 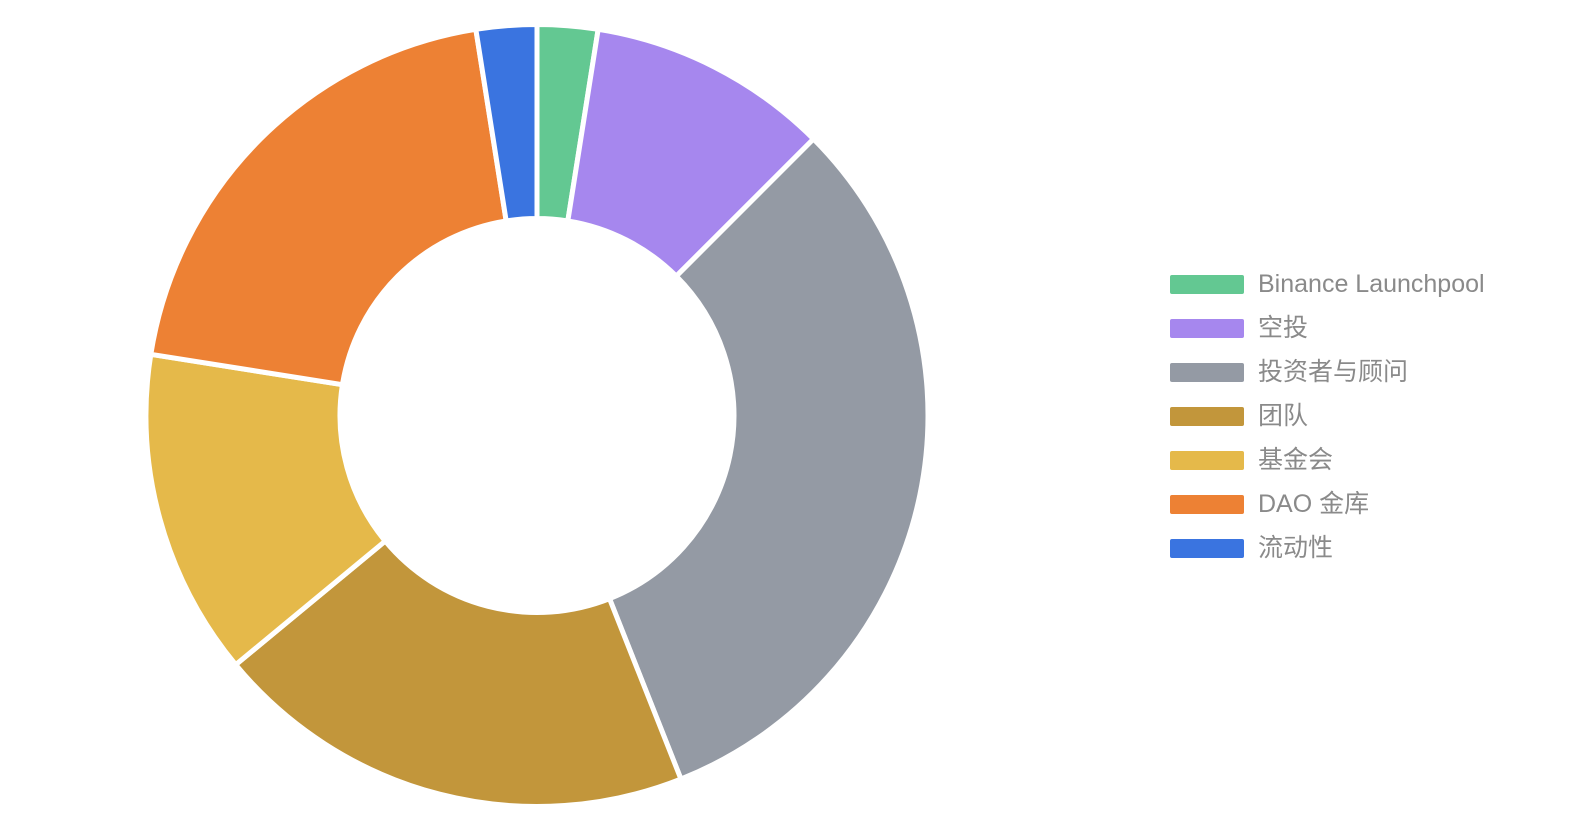 I want to click on legend-label: DAO 金库, so click(x=1314, y=504).